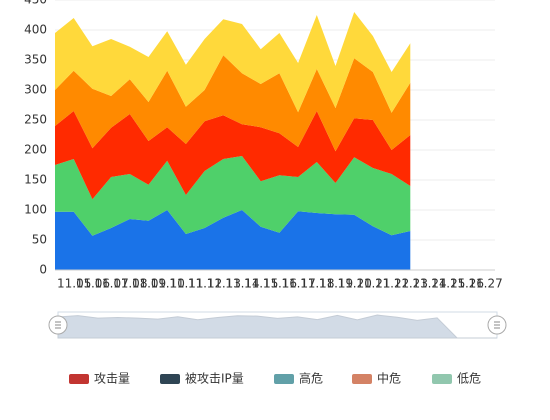  Describe the element at coordinates (35, 30) in the screenshot. I see `y-tick-label: 400` at that location.